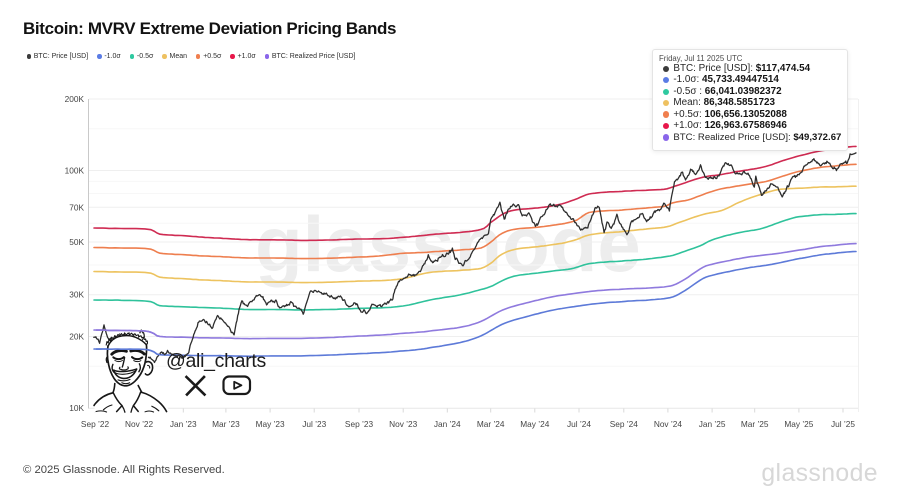 The image size is (900, 500). Describe the element at coordinates (491, 424) in the screenshot. I see `svg-text: Mar ’24` at that location.